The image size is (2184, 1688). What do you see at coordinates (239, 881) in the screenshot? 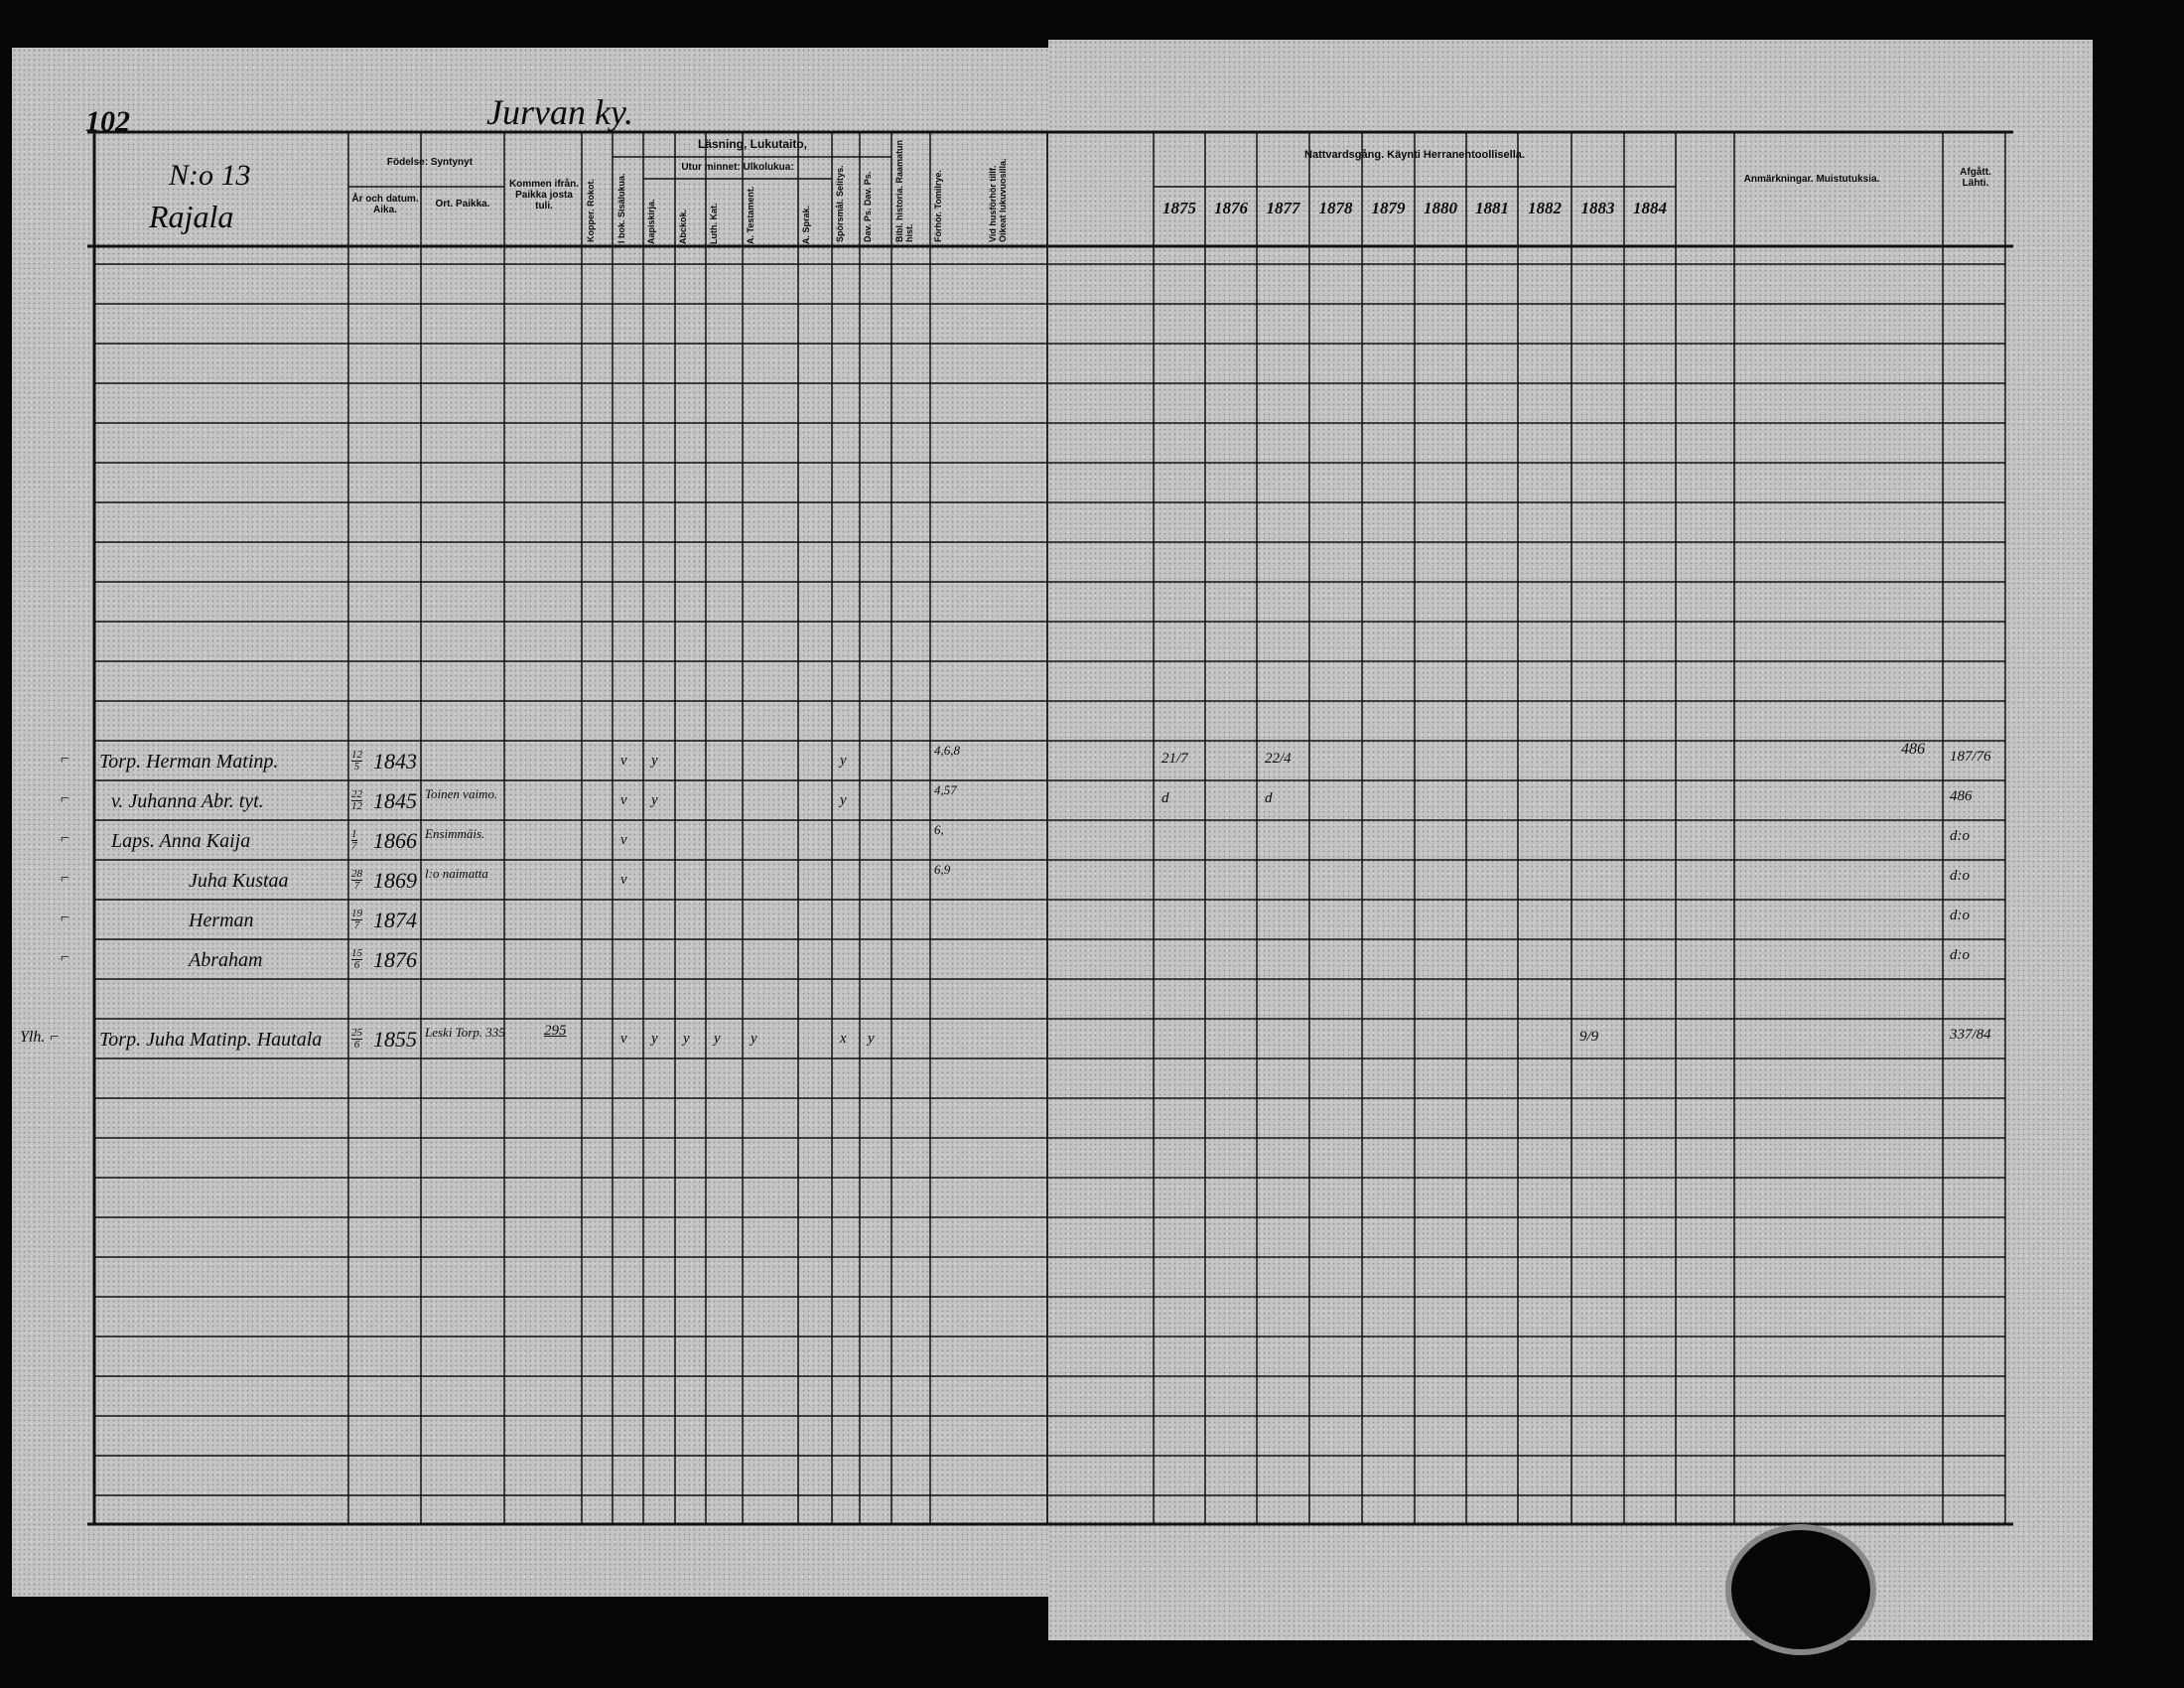
I see `person-name: Juha Kustaa` at bounding box center [239, 881].